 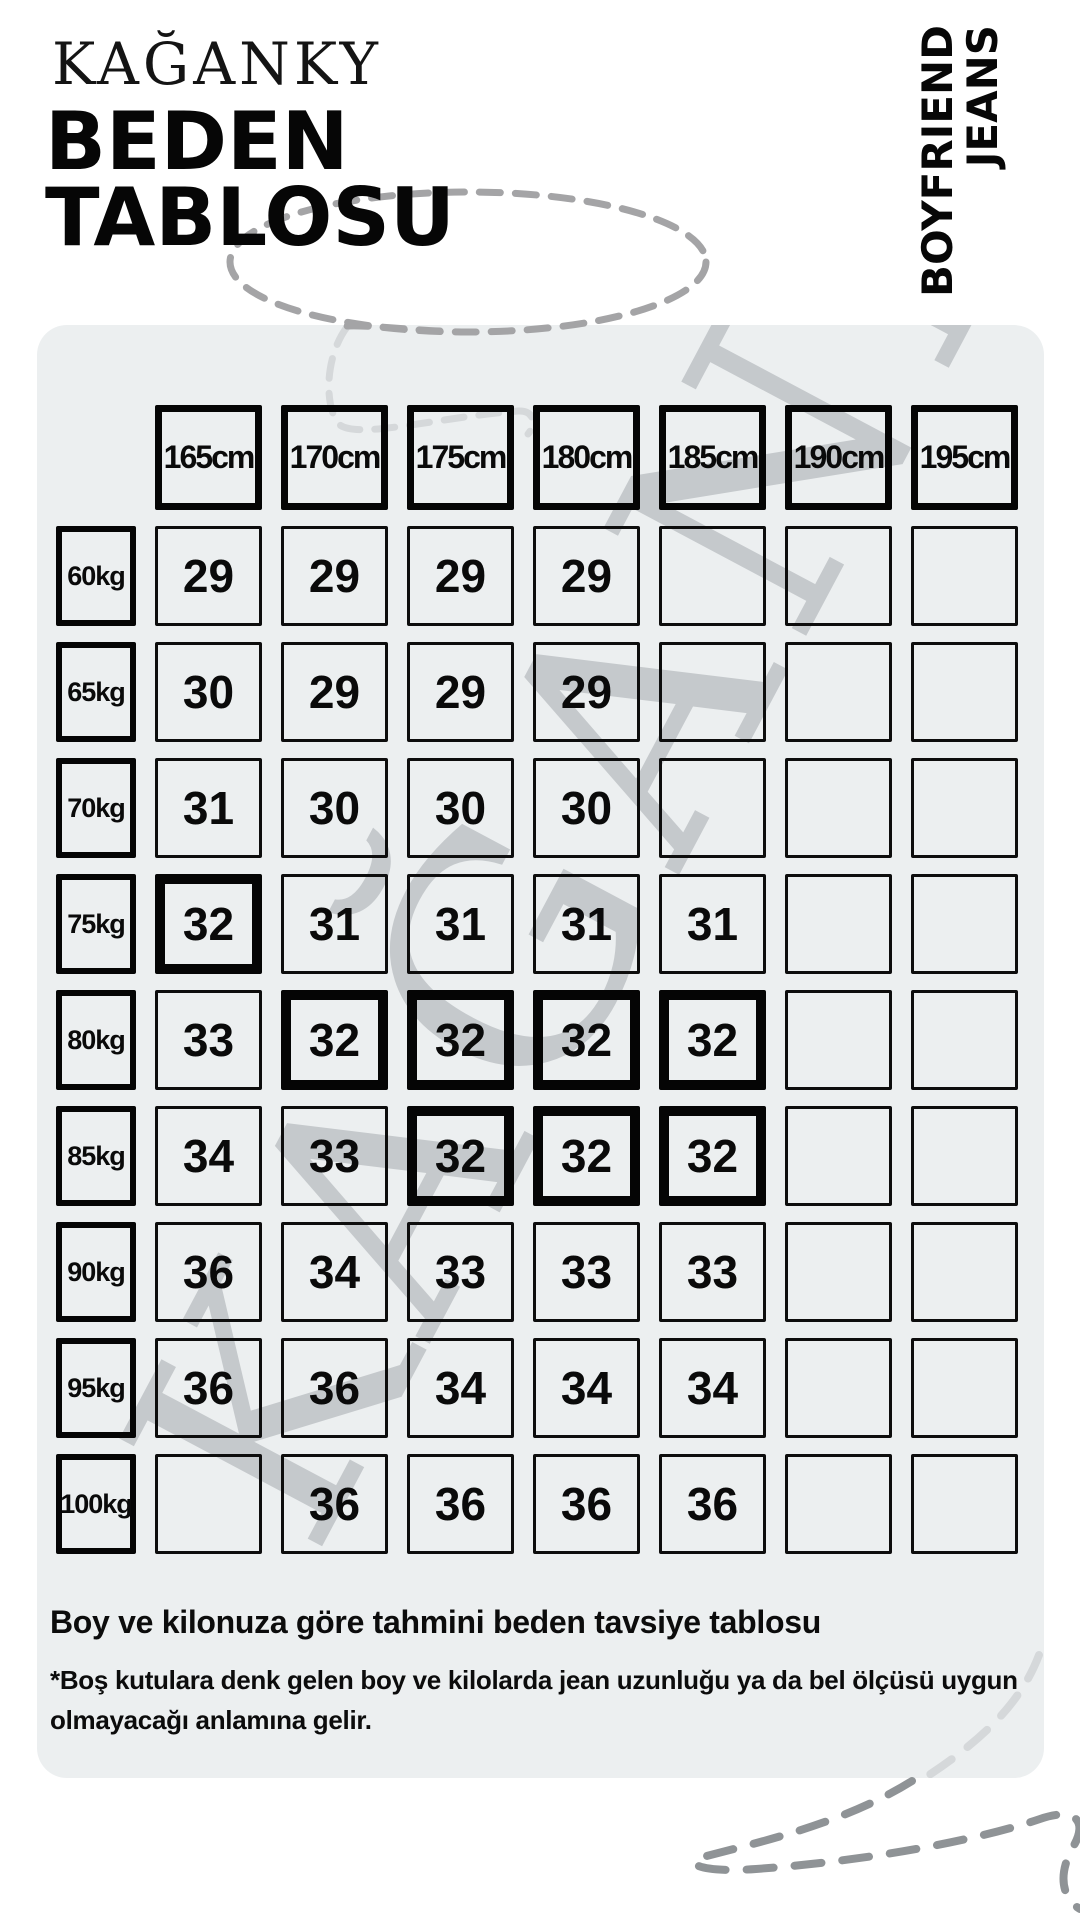 I want to click on size-cell-65kg-180cm: 29, so click(x=586, y=692).